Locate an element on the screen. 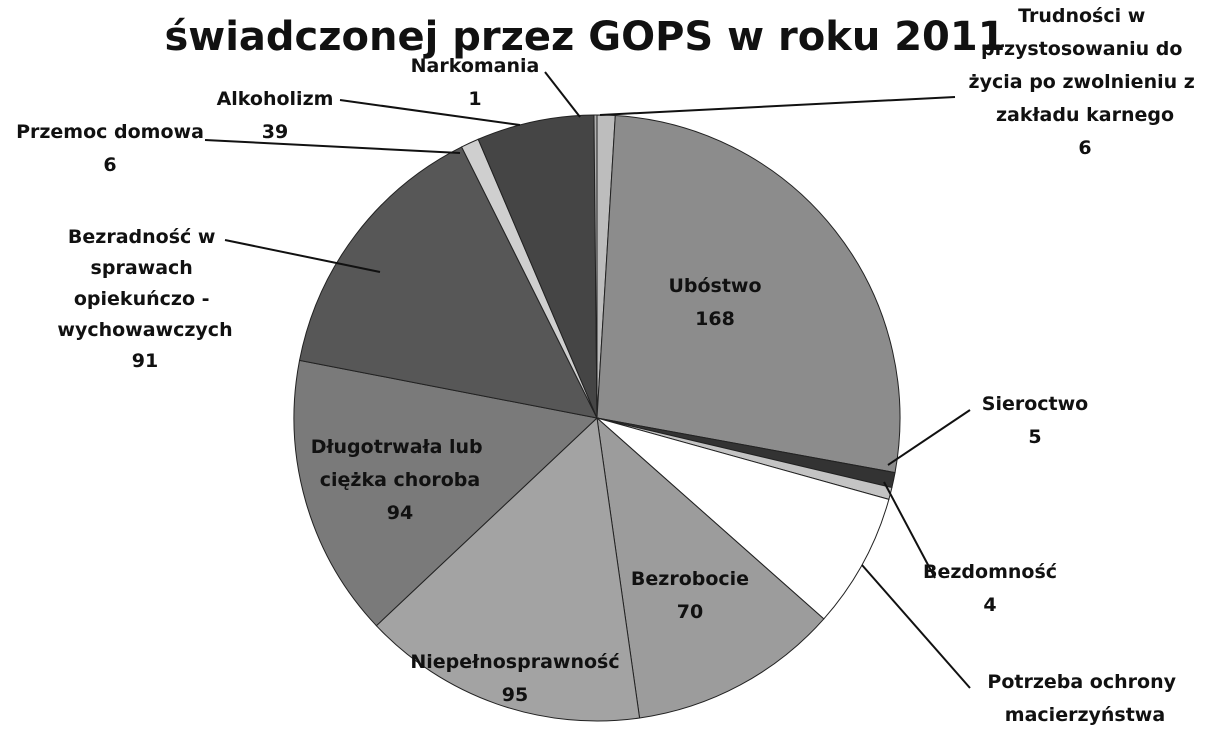 The image size is (1205, 731). slice-label: Sieroctwo is located at coordinates (1035, 404).